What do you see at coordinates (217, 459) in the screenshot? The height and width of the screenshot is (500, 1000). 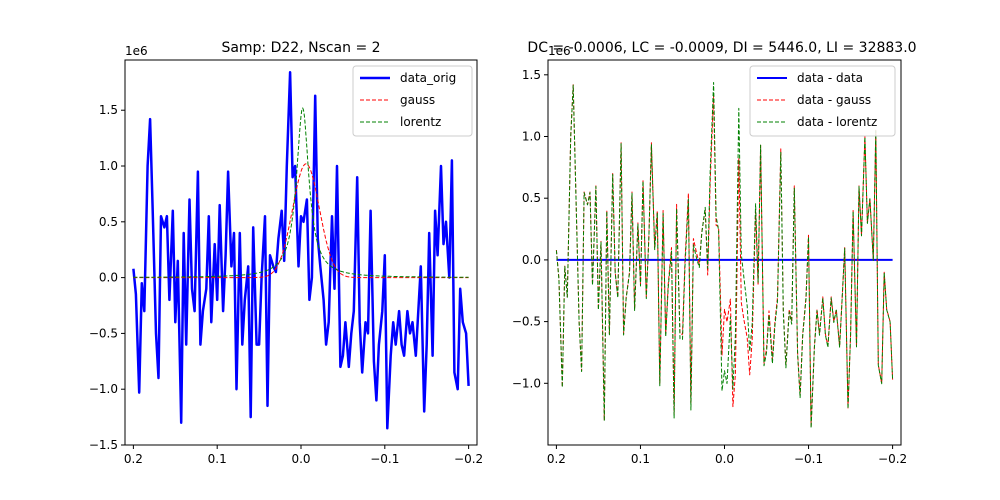 I see `left-x-tick-label: 0.1` at bounding box center [217, 459].